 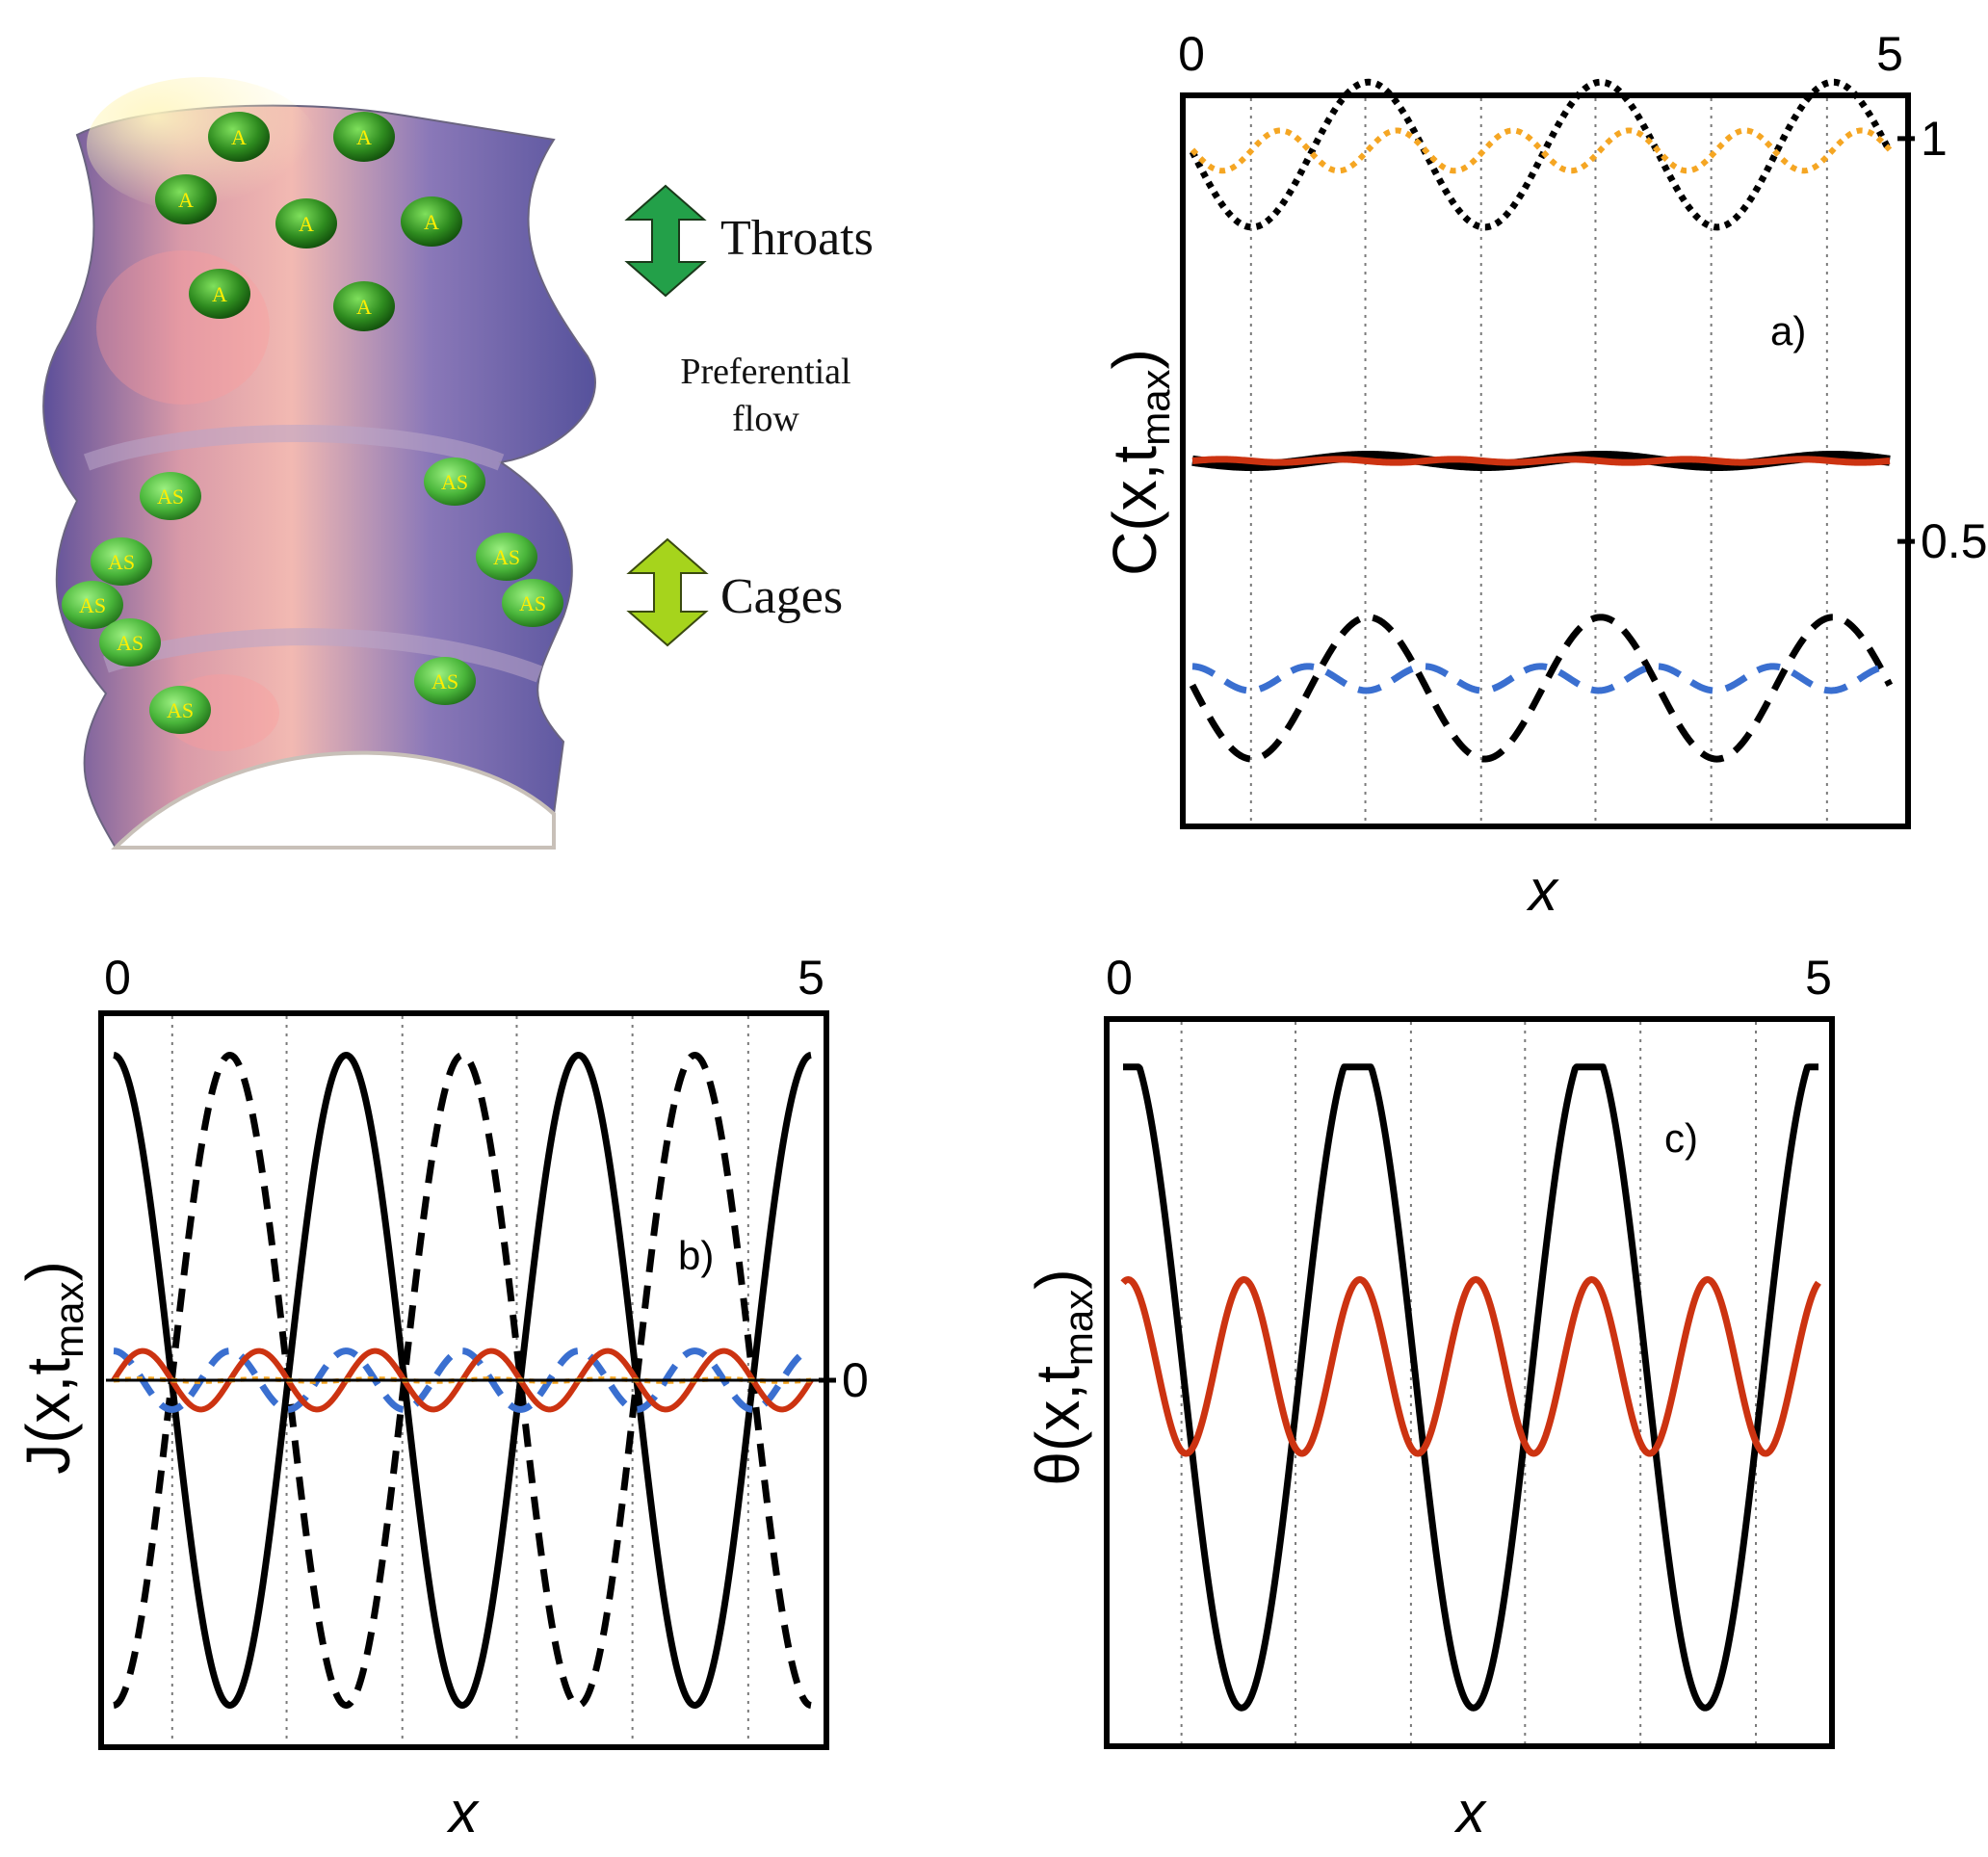 I want to click on y-tick-label: 1, so click(x=1934, y=139).